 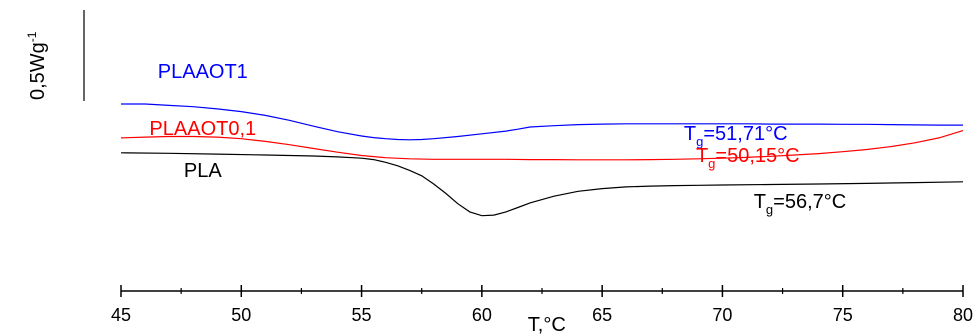 What do you see at coordinates (800, 204) in the screenshot?
I see `tg-annotation: Tg=56,7°C` at bounding box center [800, 204].